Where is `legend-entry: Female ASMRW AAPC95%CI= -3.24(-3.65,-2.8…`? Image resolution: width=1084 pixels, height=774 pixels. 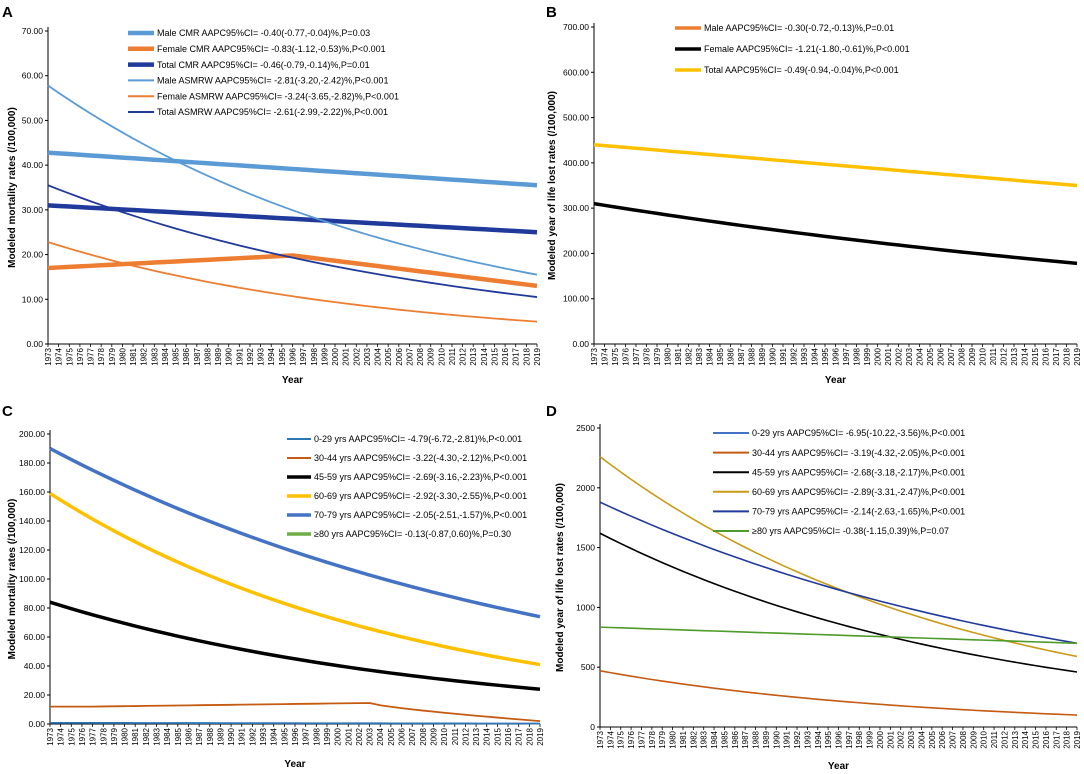
legend-entry: Female ASMRW AAPC95%CI= -3.24(-3.65,-2.8… is located at coordinates (278, 96).